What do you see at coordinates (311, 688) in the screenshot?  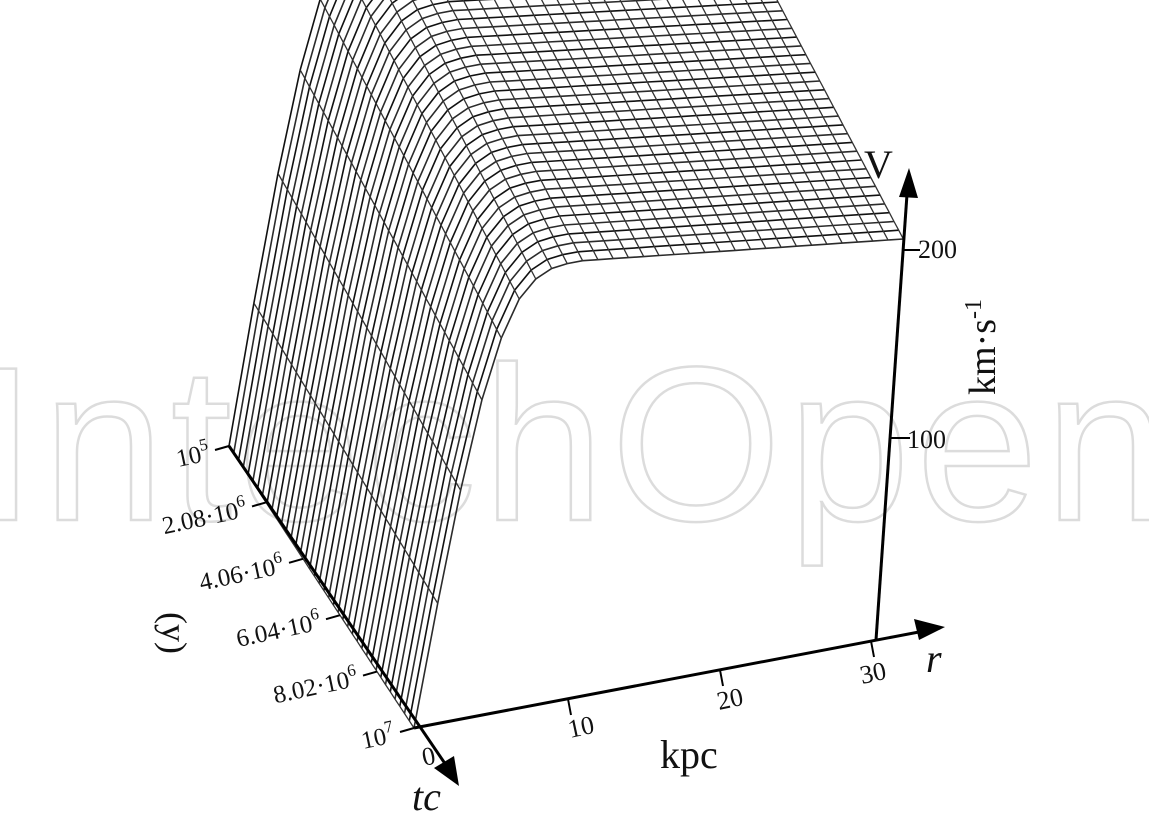 I see `t-tick-mantissa: 8.02·10` at bounding box center [311, 688].